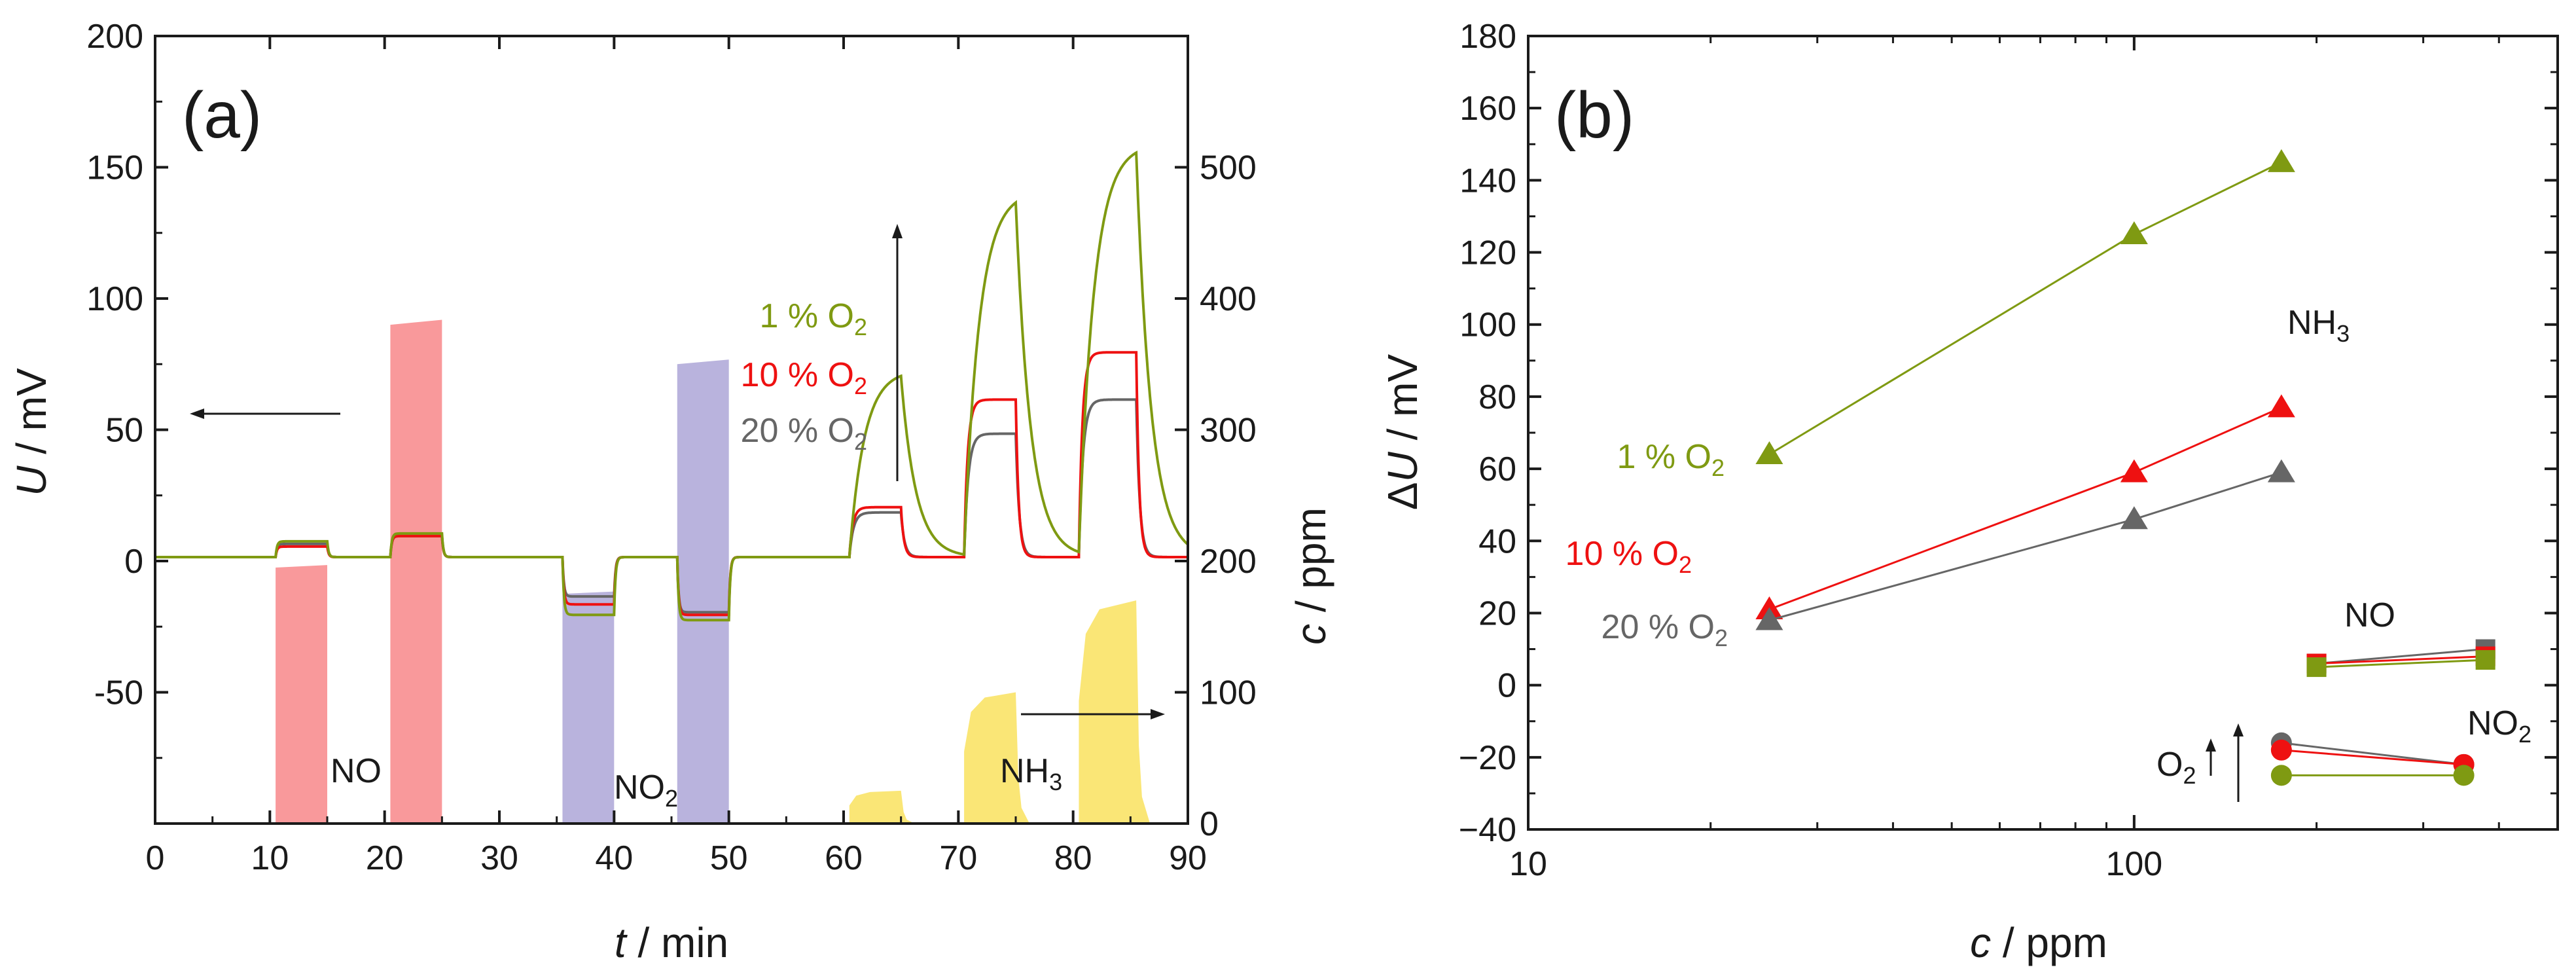 The image size is (2576, 980). Describe the element at coordinates (671, 942) in the screenshot. I see `panel-a-xlabel: t / min` at that location.